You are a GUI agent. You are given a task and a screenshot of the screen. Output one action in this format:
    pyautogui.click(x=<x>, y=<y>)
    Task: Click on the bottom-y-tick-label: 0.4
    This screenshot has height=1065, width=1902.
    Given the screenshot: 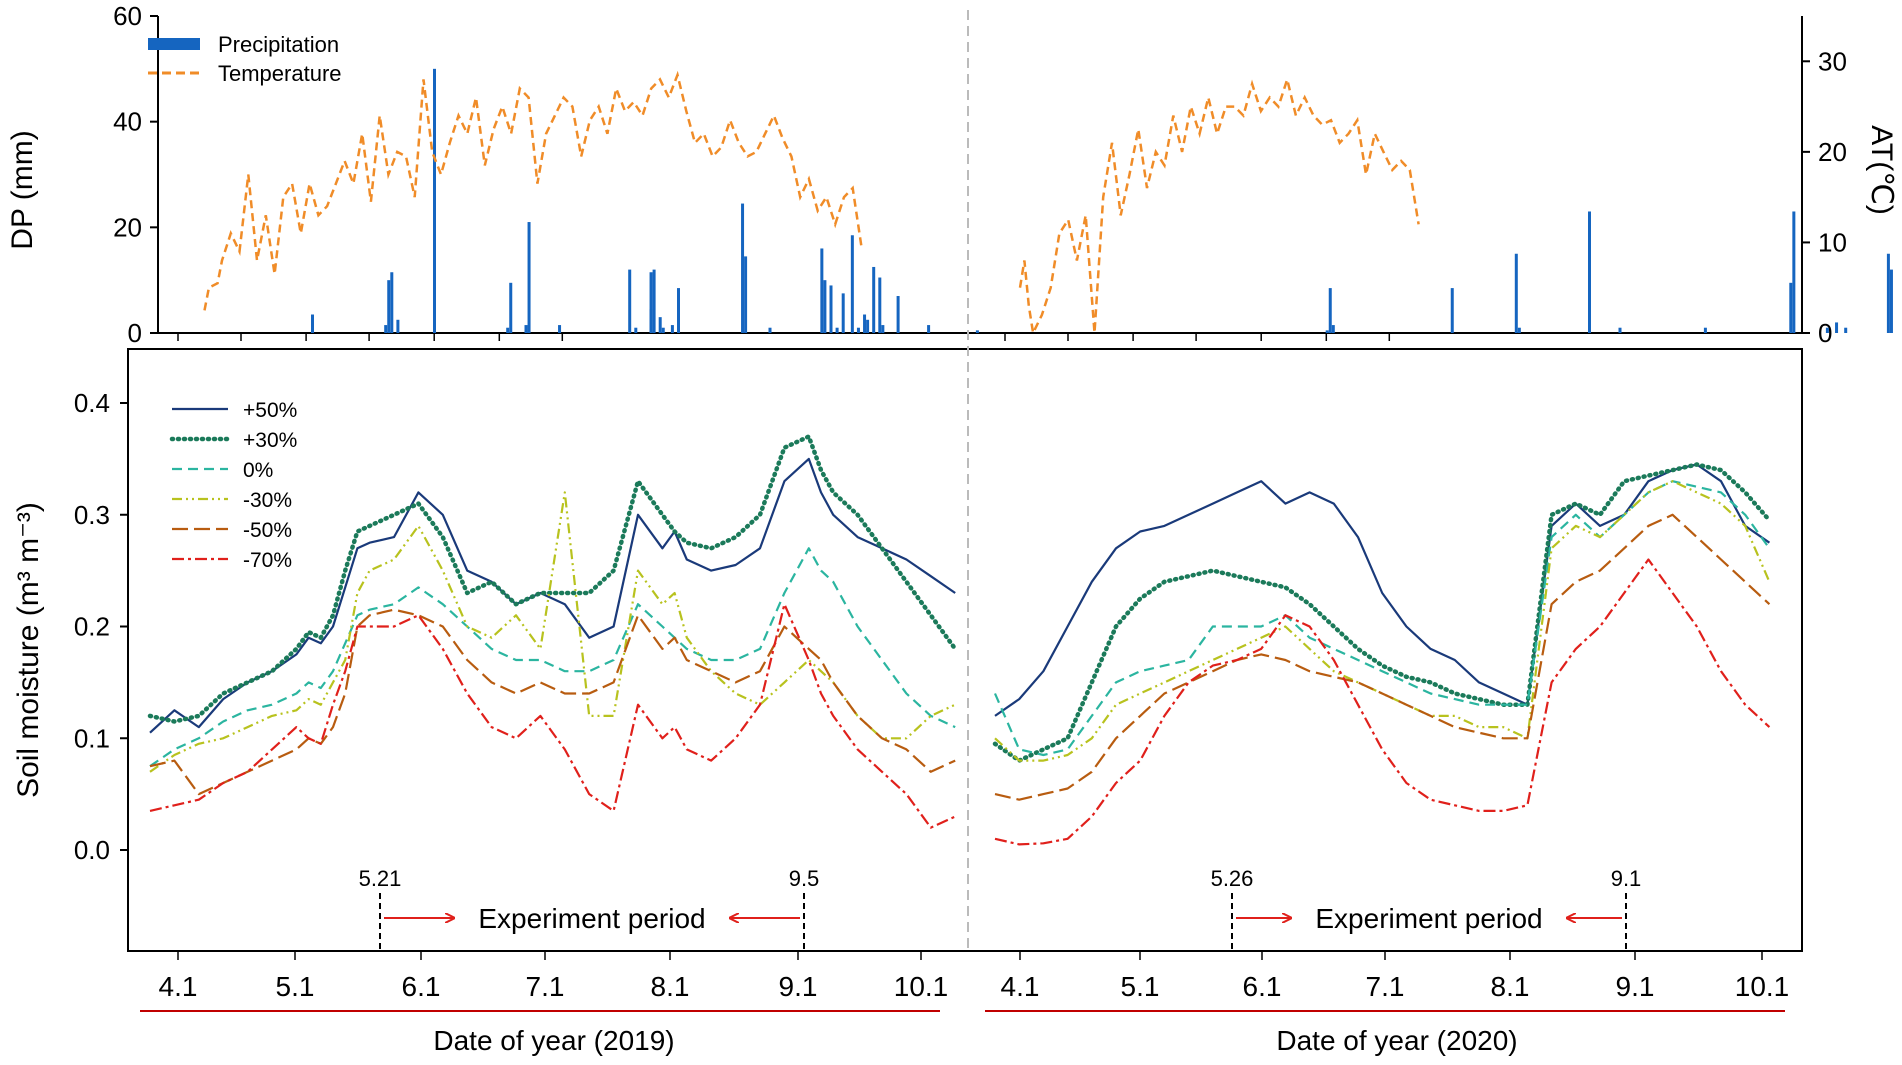 What is the action you would take?
    pyautogui.click(x=92, y=403)
    